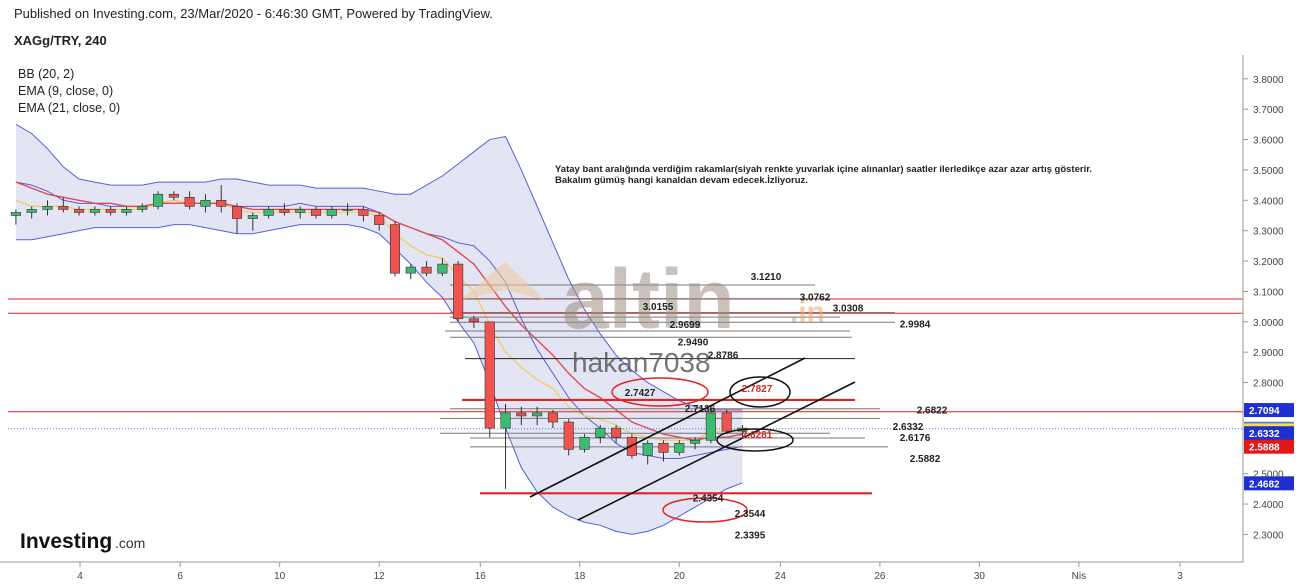 This screenshot has height=588, width=1299. I want to click on x-tick-label: 10, so click(280, 576).